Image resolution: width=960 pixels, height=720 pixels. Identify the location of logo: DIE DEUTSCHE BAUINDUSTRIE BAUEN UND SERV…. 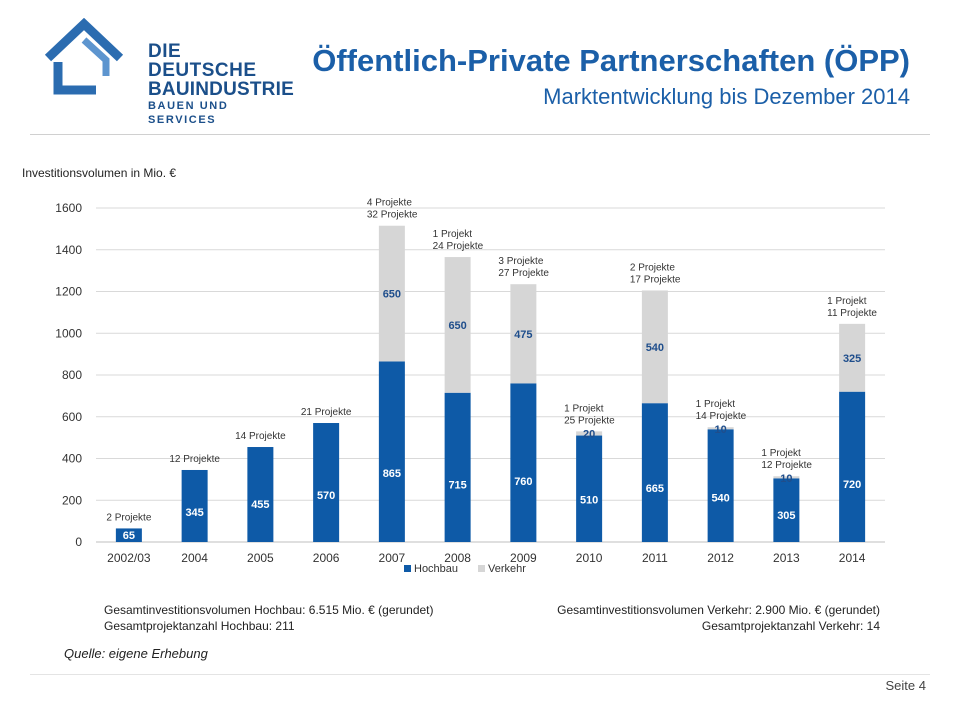
(169, 71).